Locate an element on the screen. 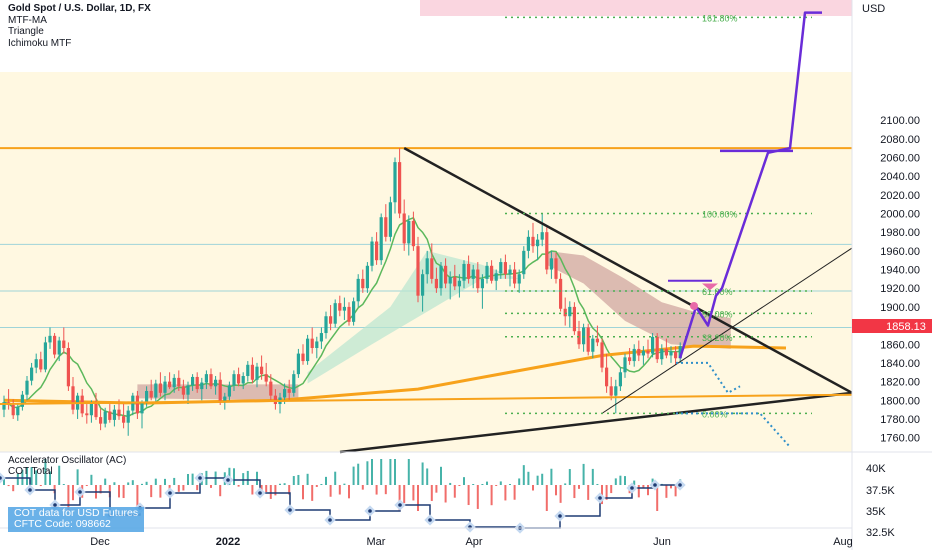  cot-total-line is located at coordinates (340, 503).